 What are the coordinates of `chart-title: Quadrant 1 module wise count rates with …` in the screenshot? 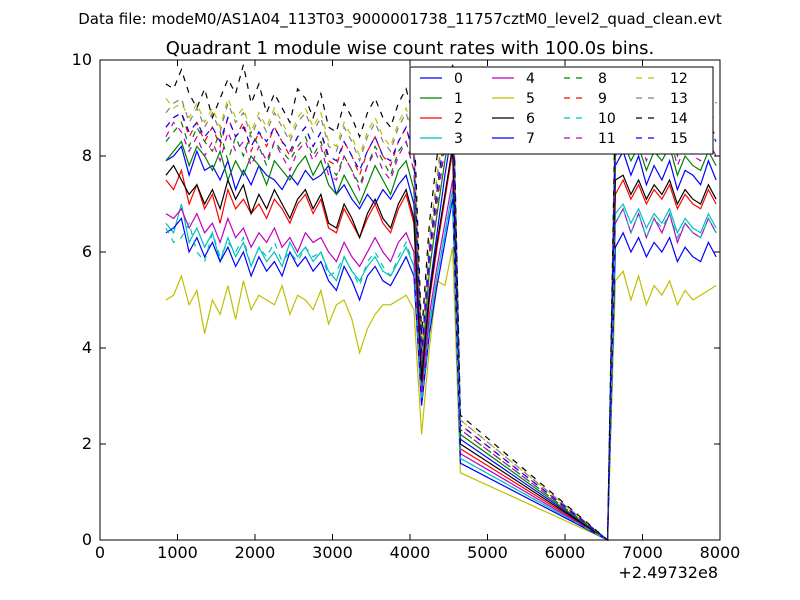 It's located at (410, 48).